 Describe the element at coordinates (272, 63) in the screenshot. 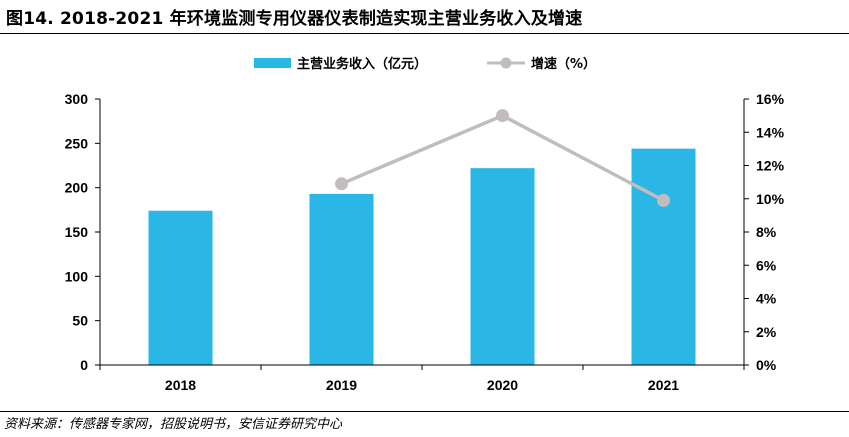

I see `legend-bar-swatch` at that location.